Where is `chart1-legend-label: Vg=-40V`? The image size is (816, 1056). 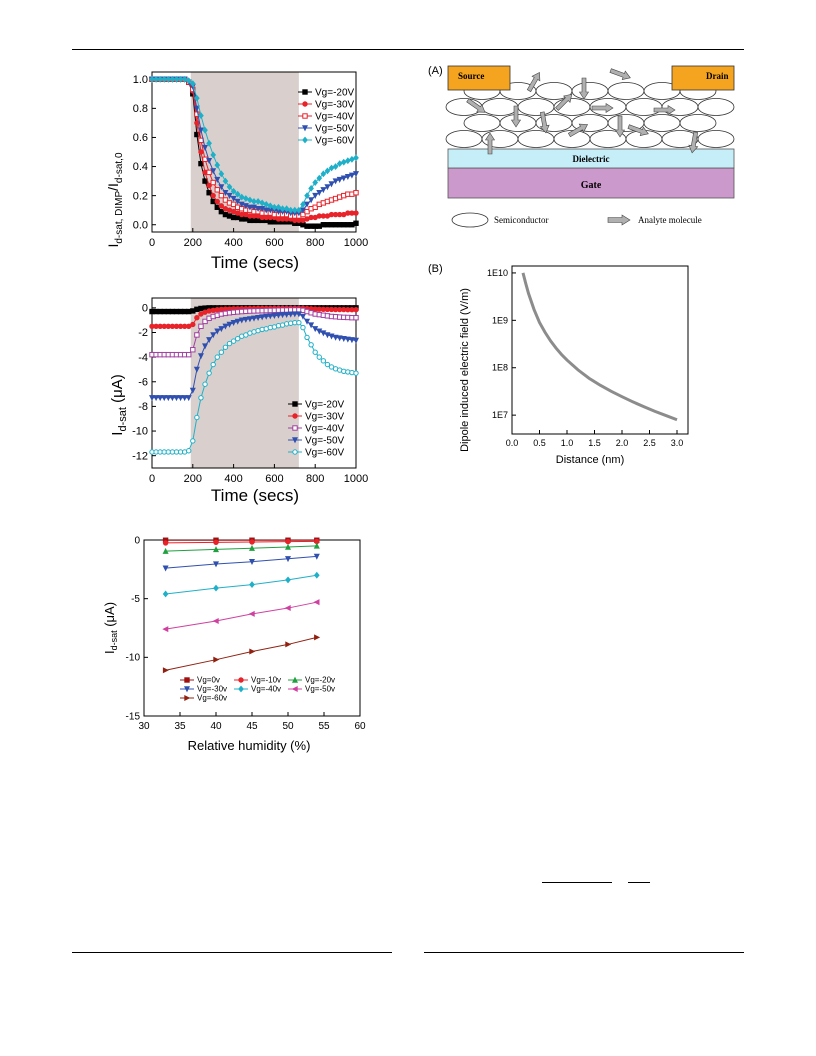
chart1-legend-label: Vg=-40V is located at coordinates (325, 428).